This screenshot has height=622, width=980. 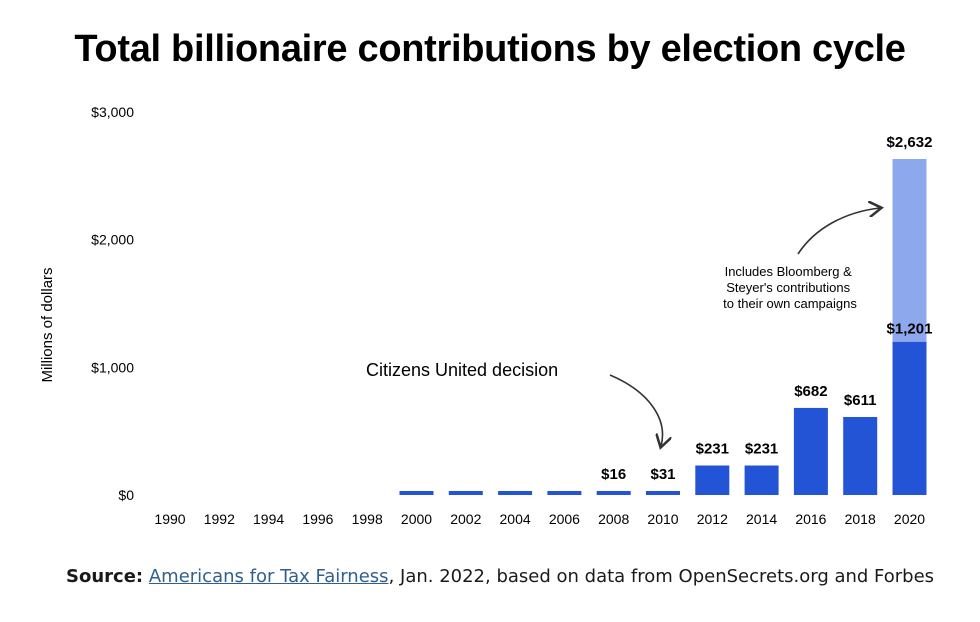 I want to click on bar-2014, so click(x=761, y=480).